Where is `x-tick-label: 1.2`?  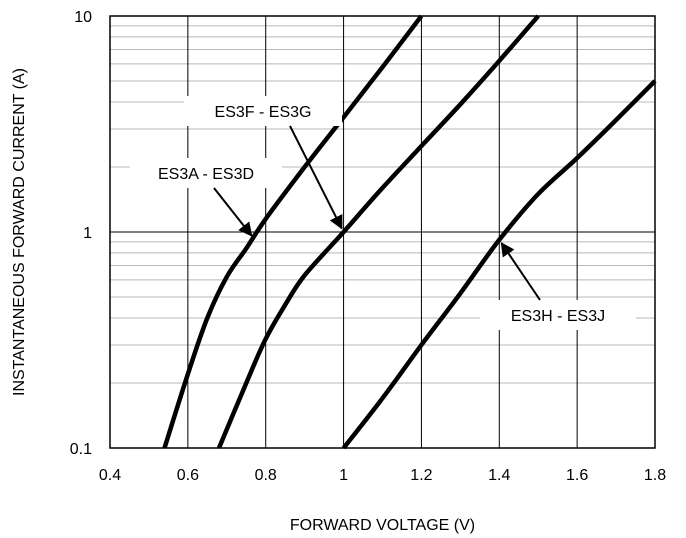 x-tick-label: 1.2 is located at coordinates (421, 475).